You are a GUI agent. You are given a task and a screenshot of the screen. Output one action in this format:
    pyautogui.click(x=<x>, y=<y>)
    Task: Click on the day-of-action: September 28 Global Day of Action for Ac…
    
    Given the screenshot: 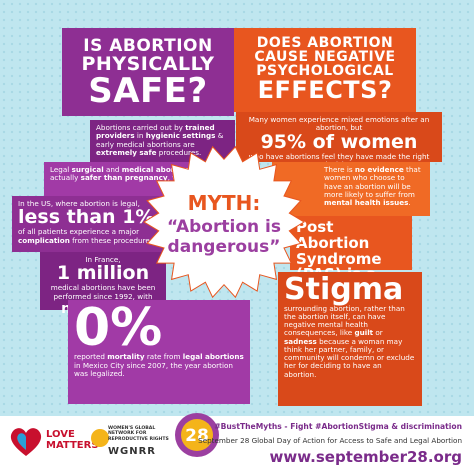 What is the action you would take?
    pyautogui.click(x=330, y=440)
    